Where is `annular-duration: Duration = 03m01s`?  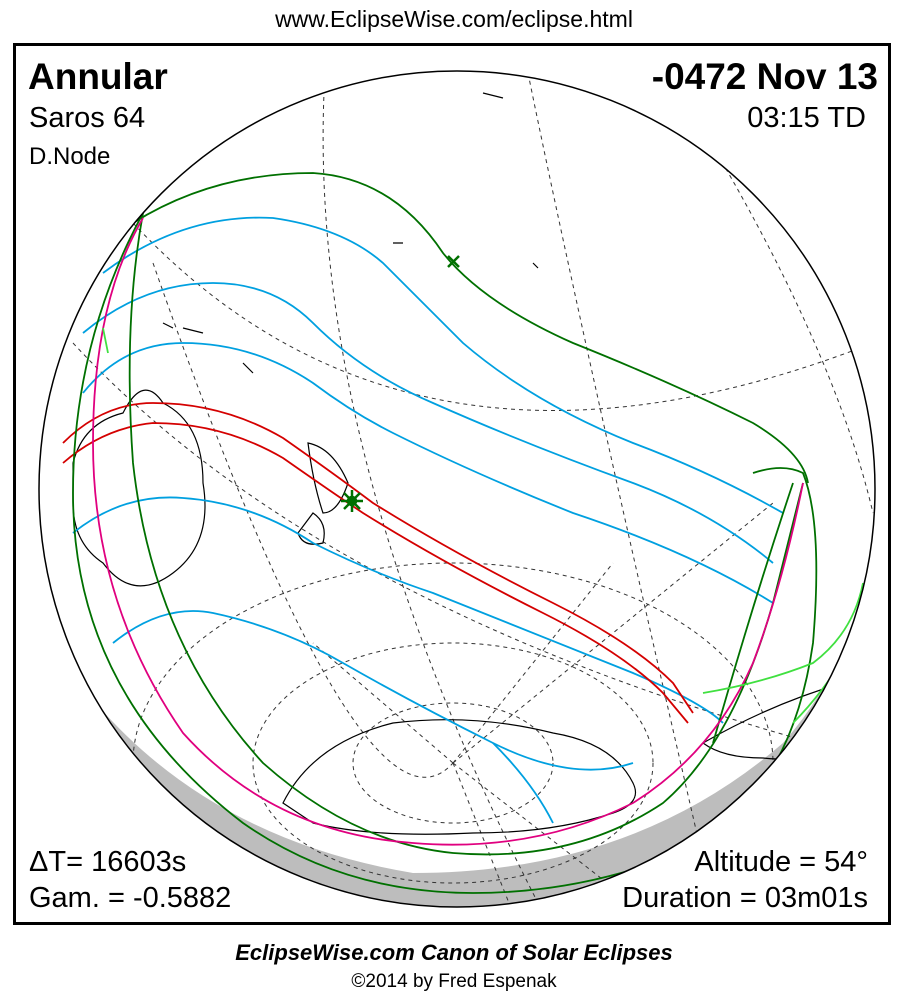 annular-duration: Duration = 03m01s is located at coordinates (745, 898).